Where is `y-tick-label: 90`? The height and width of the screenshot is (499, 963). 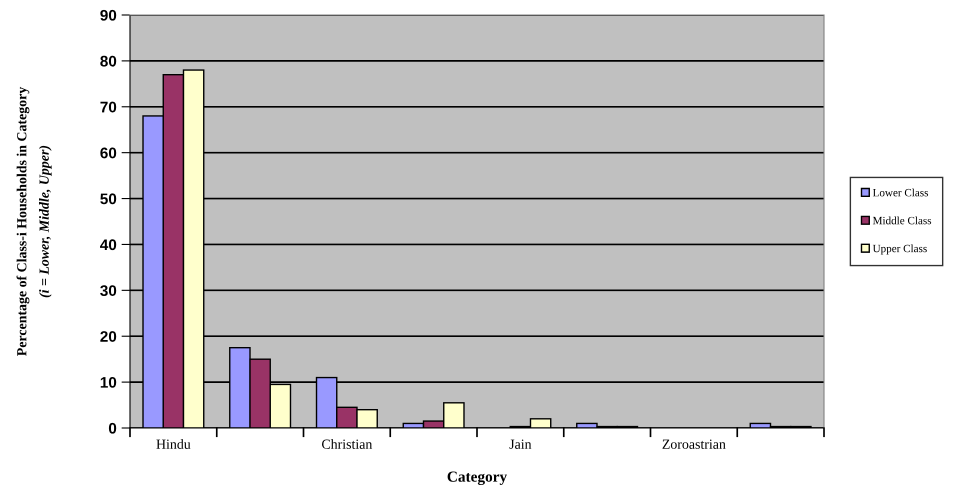 y-tick-label: 90 is located at coordinates (108, 15).